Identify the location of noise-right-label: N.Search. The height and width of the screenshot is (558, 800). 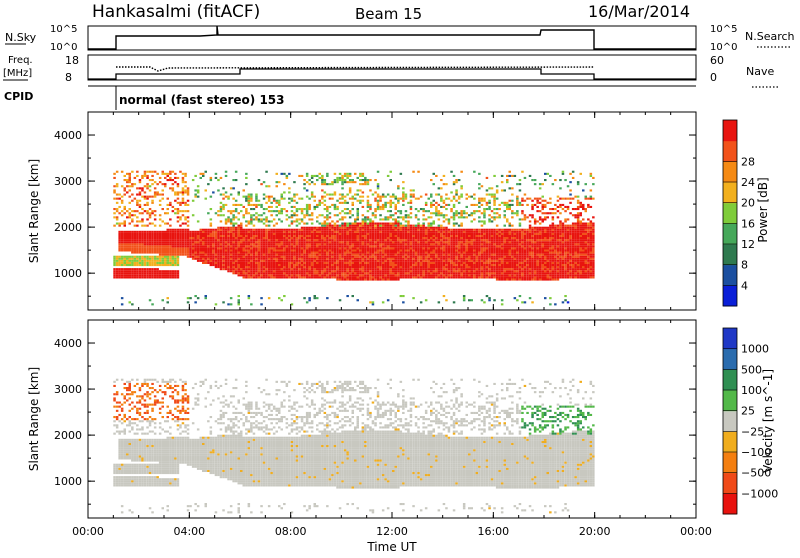
(770, 36).